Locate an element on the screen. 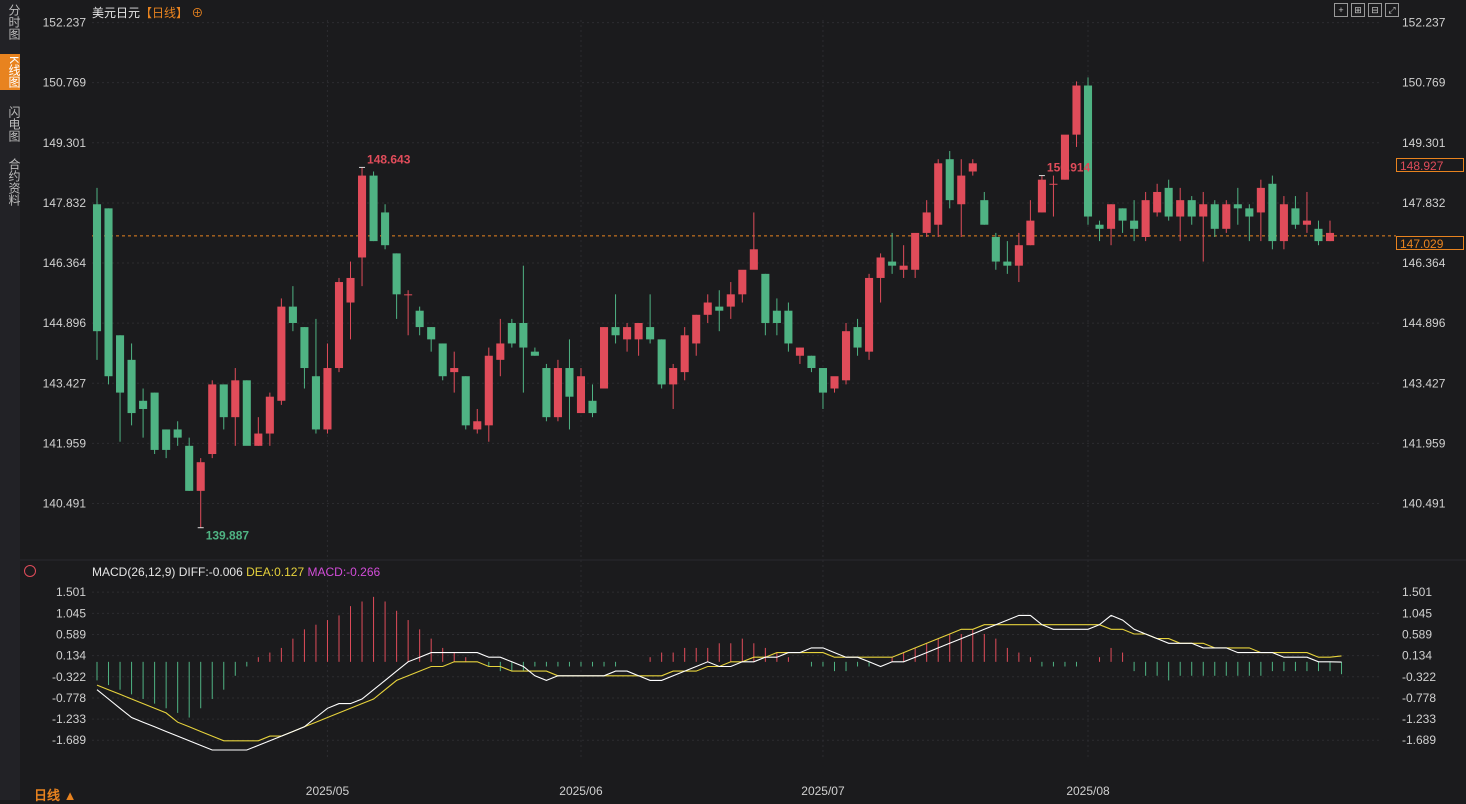 Image resolution: width=1466 pixels, height=804 pixels. kline-ytick-left: 140.491 is located at coordinates (65, 504).